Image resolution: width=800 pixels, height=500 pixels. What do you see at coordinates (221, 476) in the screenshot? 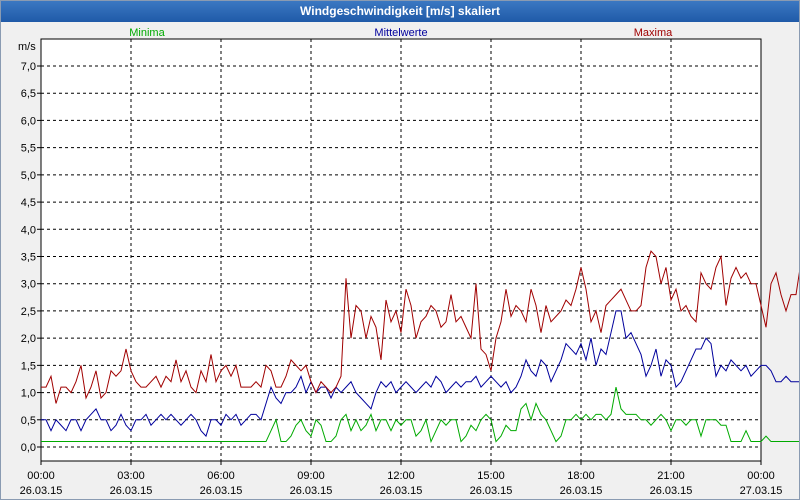
I see `x-tick-time: 06:00` at bounding box center [221, 476].